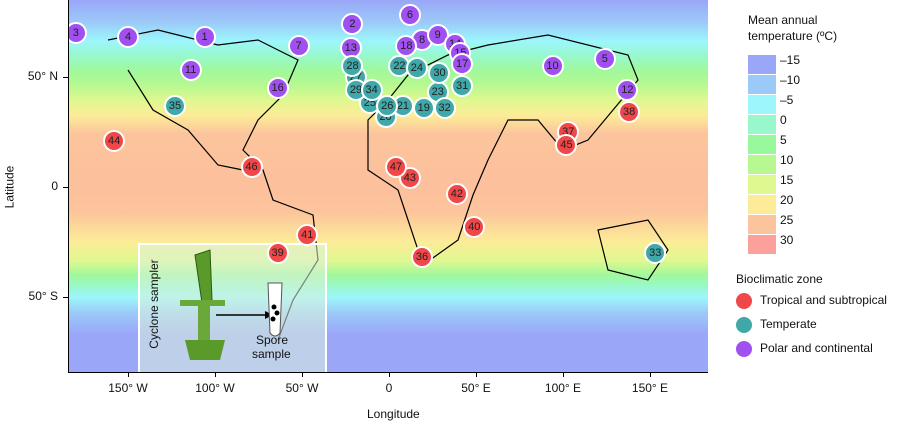 This screenshot has height=425, width=908. I want to click on legend-label: 0, so click(783, 120).